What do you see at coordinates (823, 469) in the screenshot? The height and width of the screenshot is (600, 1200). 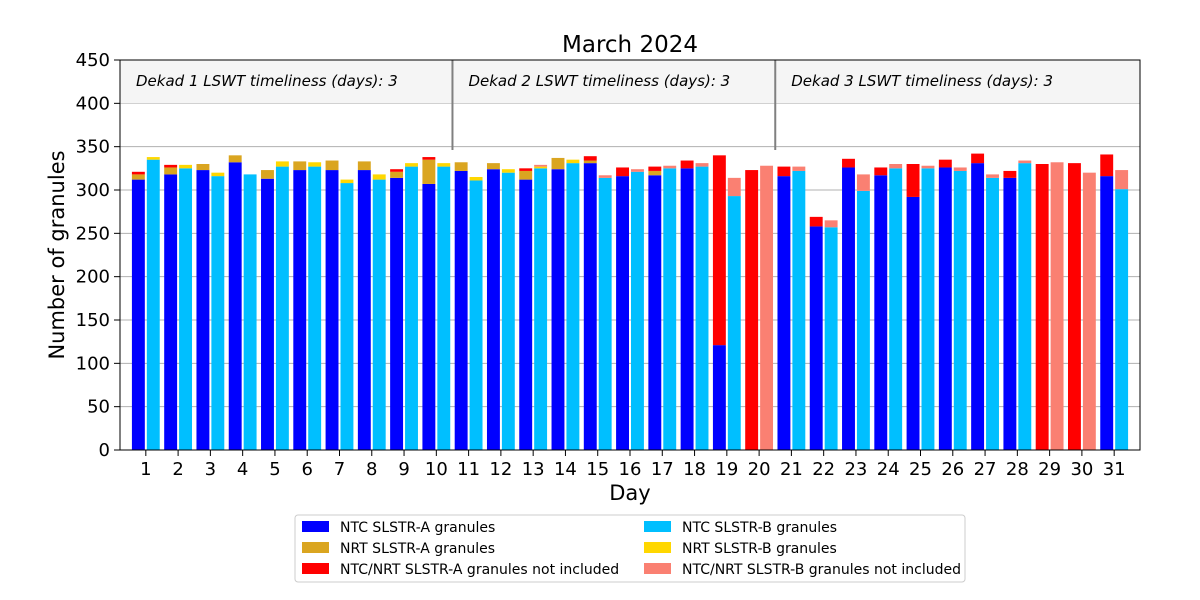 I see `x-tick-label: 22` at bounding box center [823, 469].